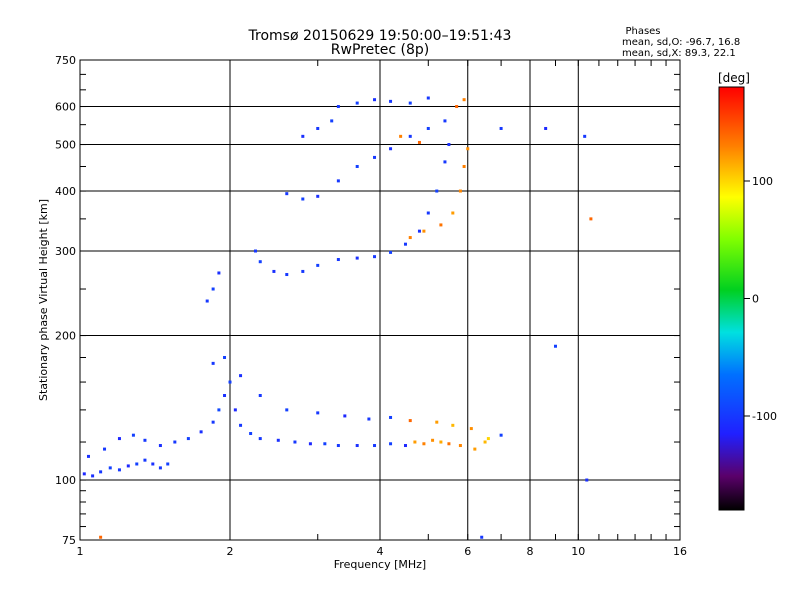  Describe the element at coordinates (762, 181) in the screenshot. I see `colorbar-tick-label: 100` at that location.